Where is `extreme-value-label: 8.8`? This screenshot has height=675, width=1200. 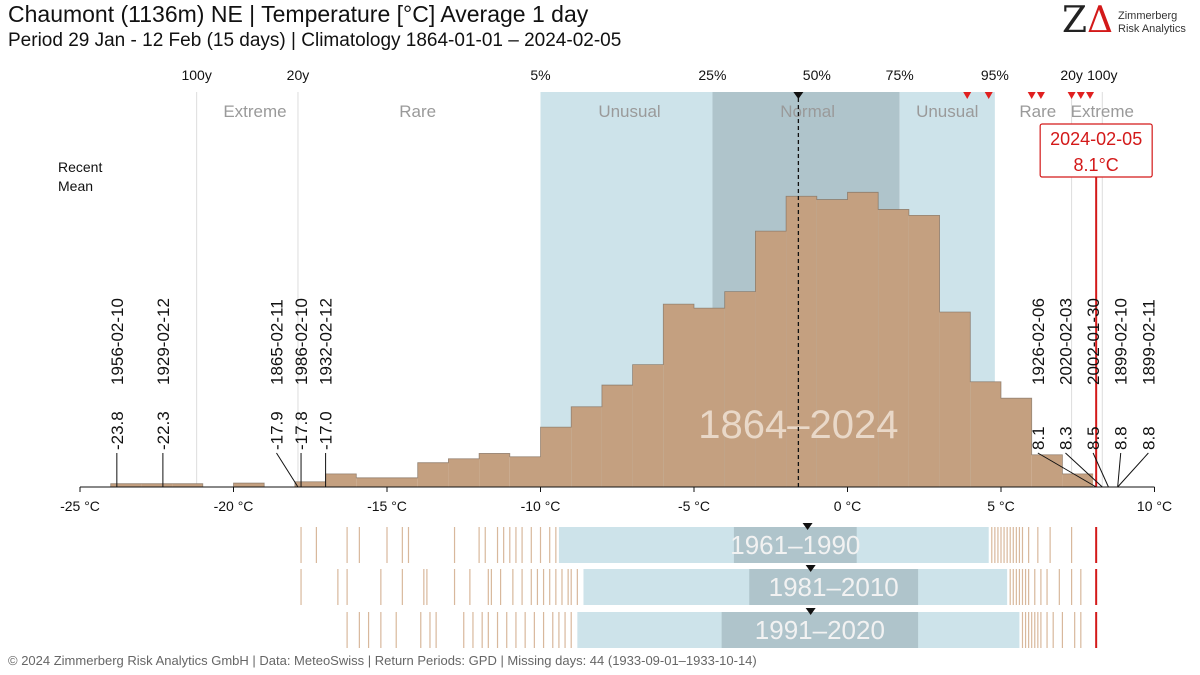
extreme-value-label: 8.8 is located at coordinates (1121, 438).